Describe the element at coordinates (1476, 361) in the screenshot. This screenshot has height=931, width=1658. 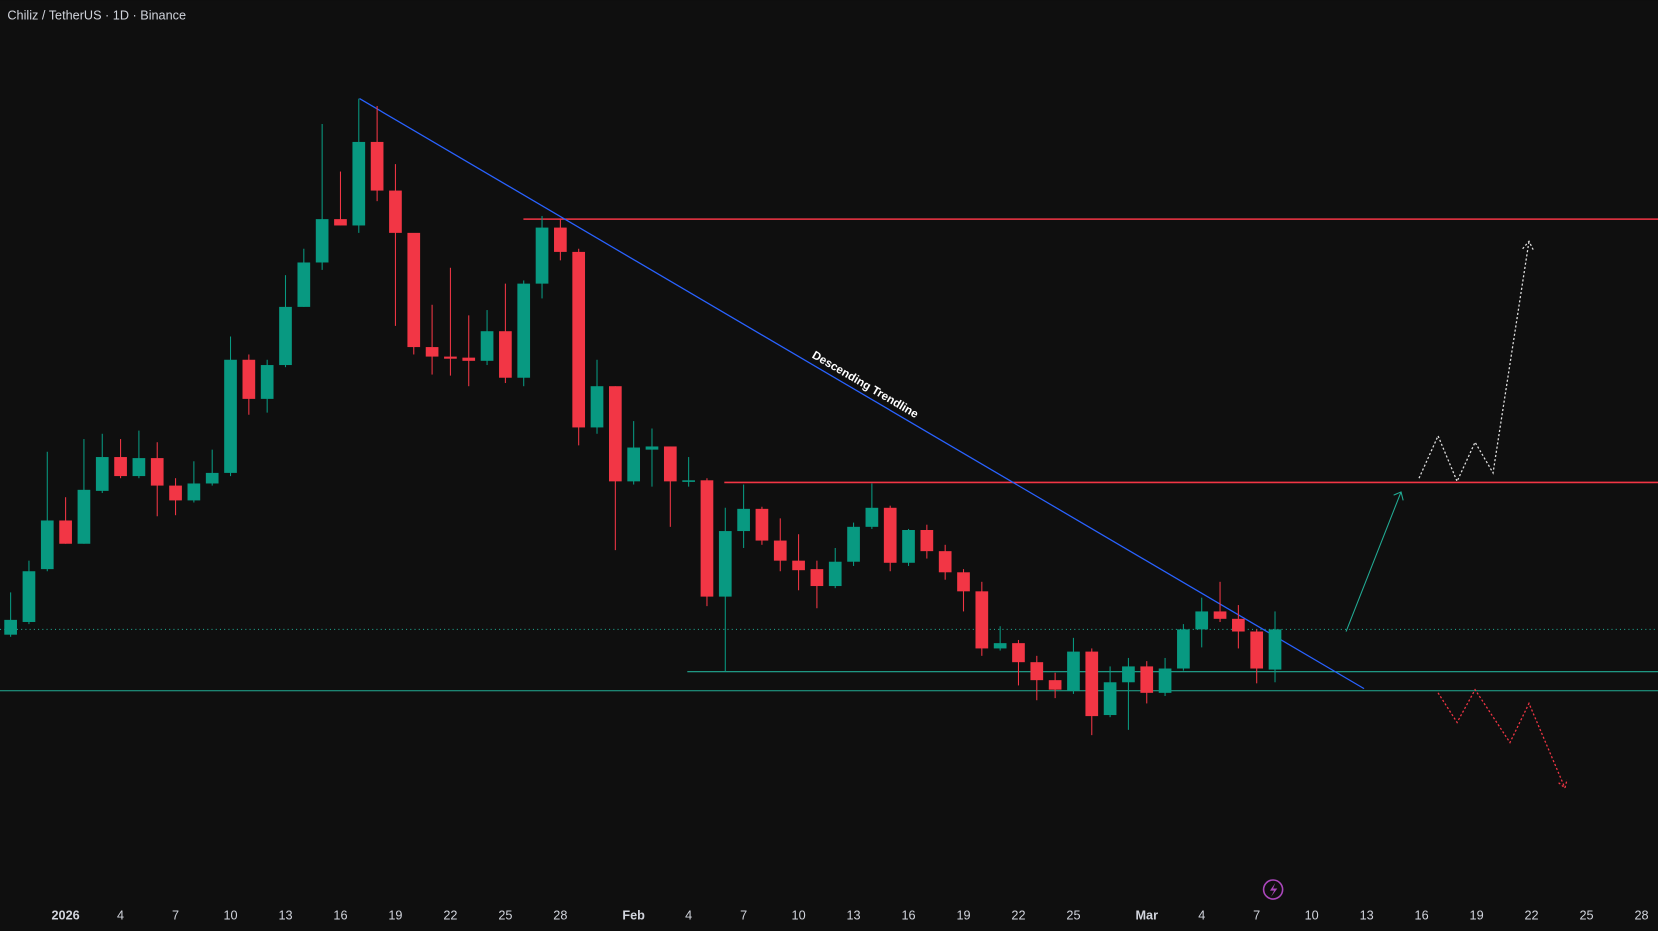
I see `bullish-projection` at that location.